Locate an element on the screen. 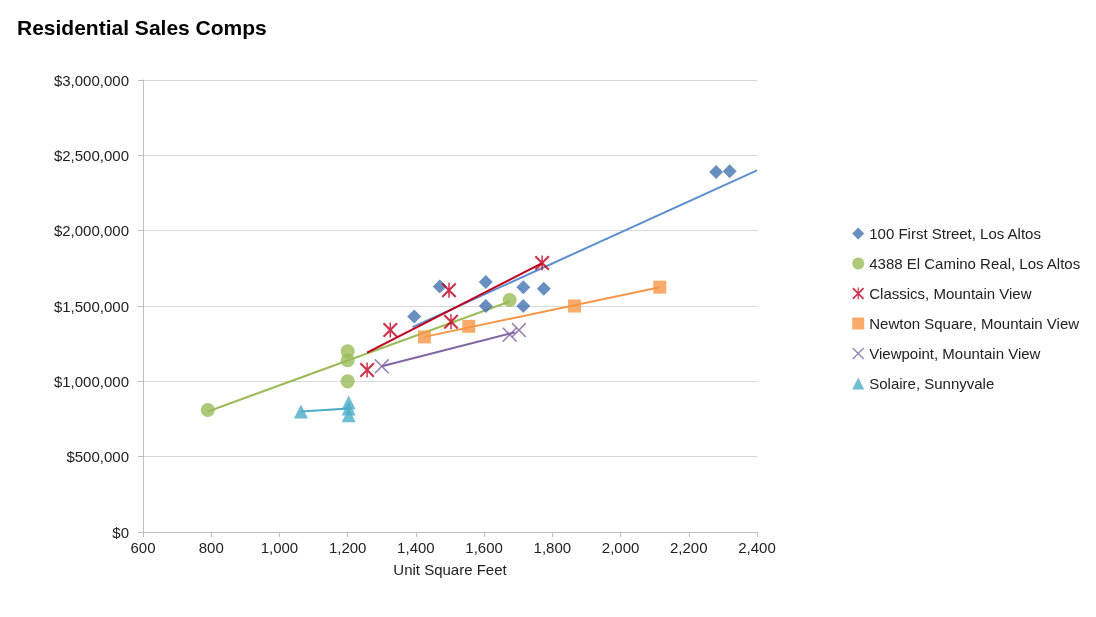 The height and width of the screenshot is (617, 1096). chart-title: Residential Sales Comps is located at coordinates (142, 27).